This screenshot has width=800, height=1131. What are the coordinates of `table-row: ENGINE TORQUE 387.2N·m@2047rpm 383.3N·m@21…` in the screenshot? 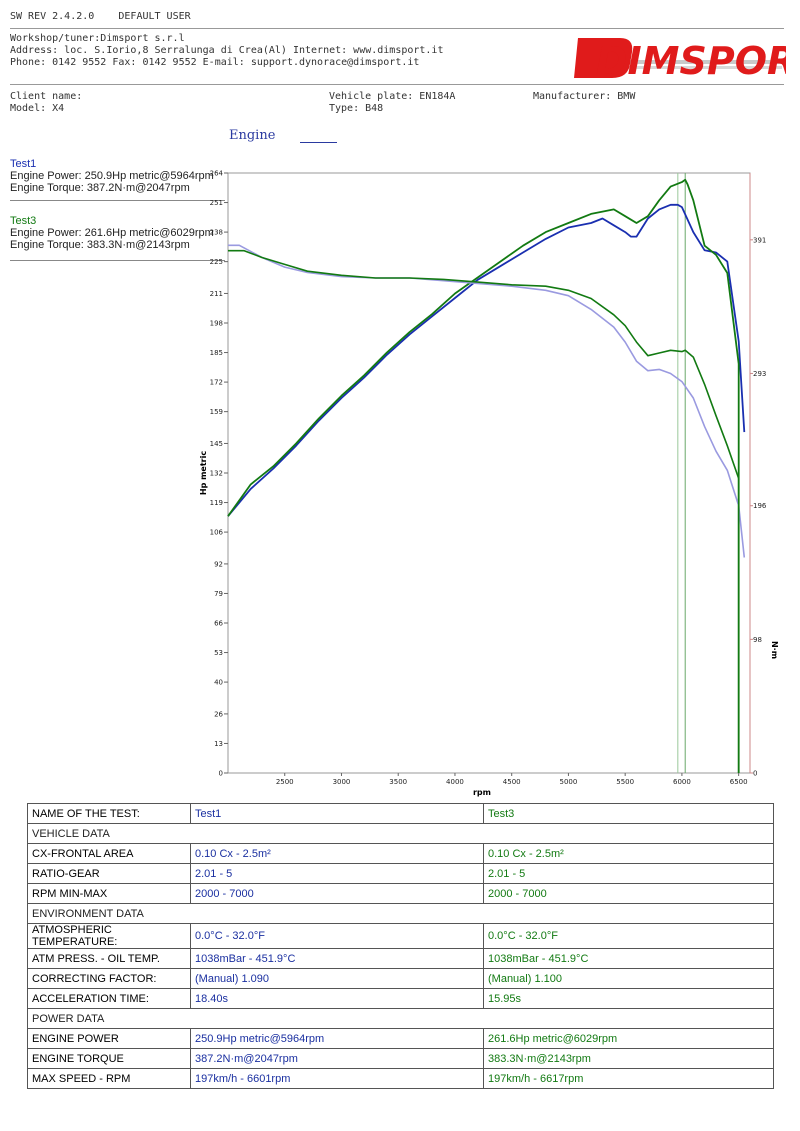 It's located at (400, 1058).